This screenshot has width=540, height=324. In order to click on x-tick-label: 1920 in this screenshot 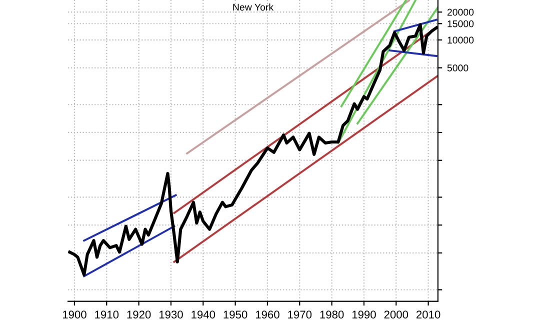, I will do `click(139, 314)`.